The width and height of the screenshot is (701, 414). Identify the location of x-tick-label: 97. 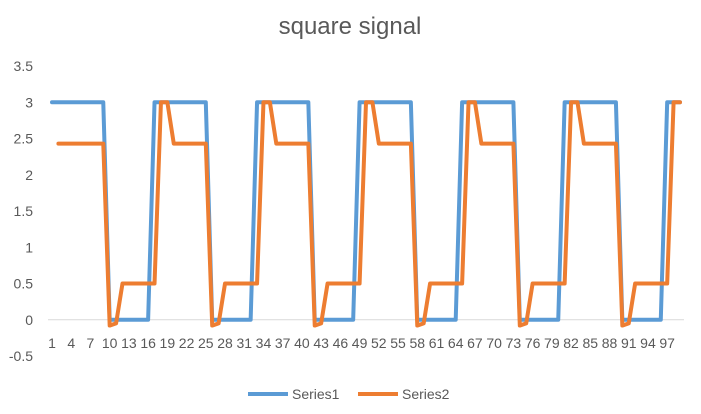
(667, 343).